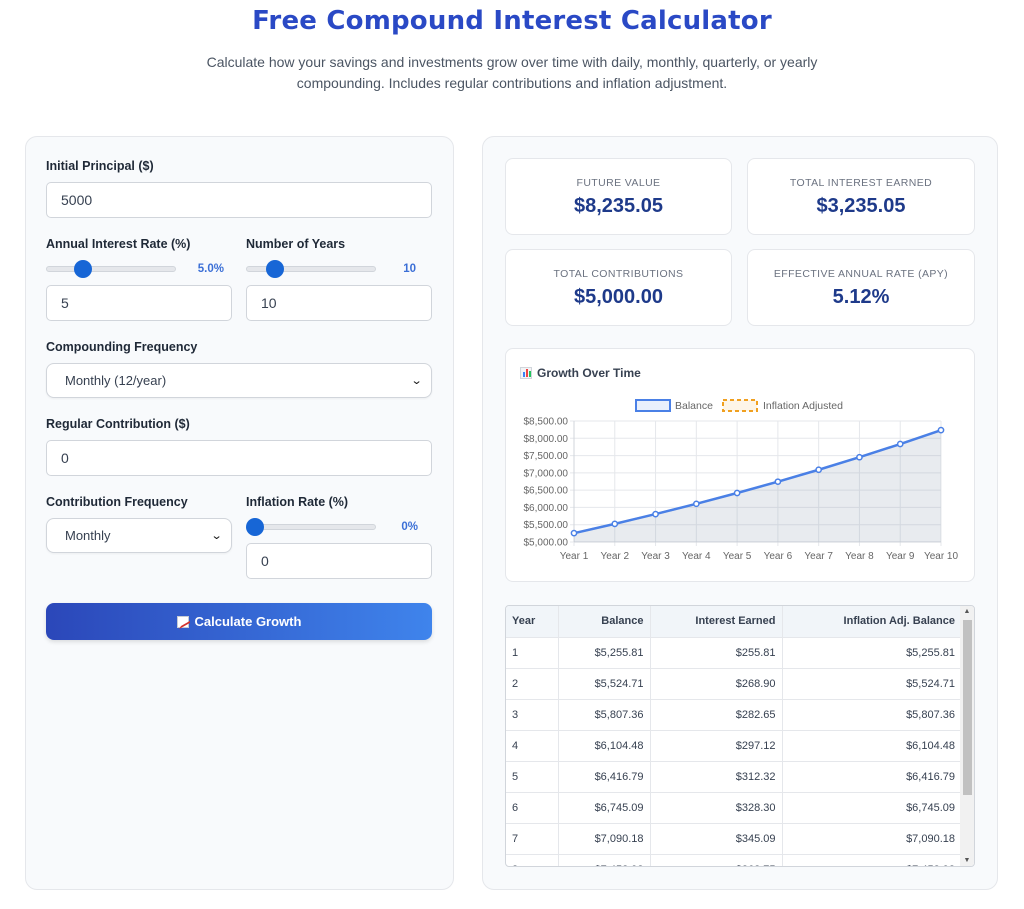  I want to click on table-row: 5 $6,416.79 $312.32 $6,416.79, so click(733, 777).